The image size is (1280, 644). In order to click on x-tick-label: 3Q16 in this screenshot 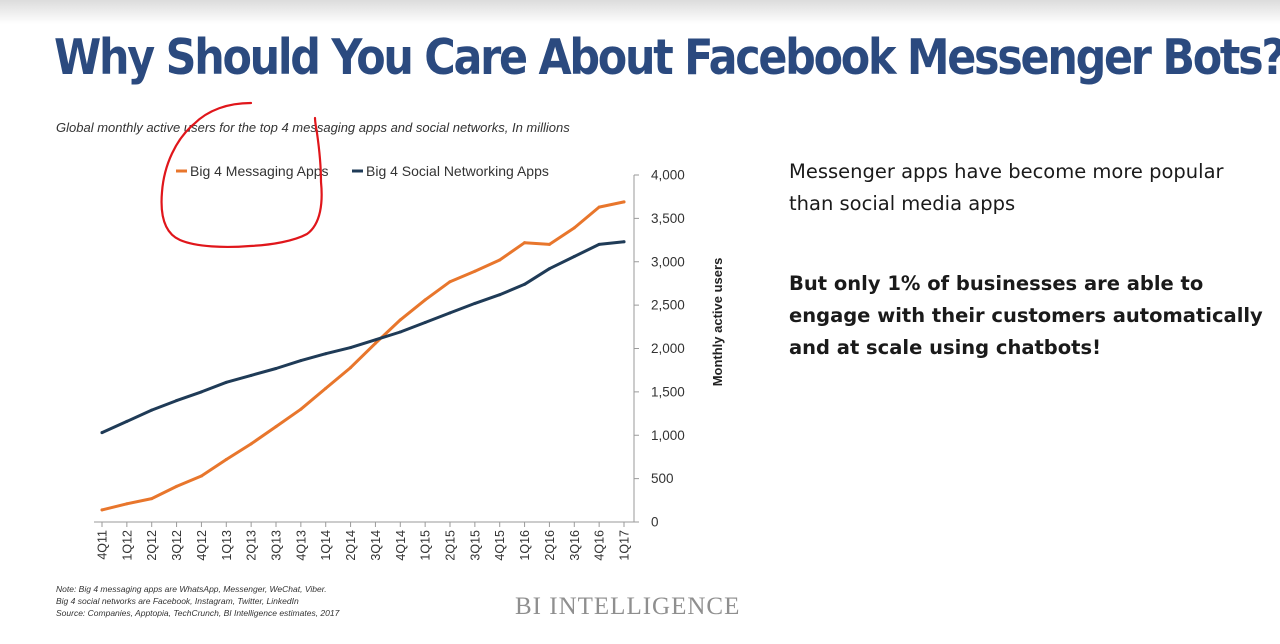, I will do `click(575, 545)`.